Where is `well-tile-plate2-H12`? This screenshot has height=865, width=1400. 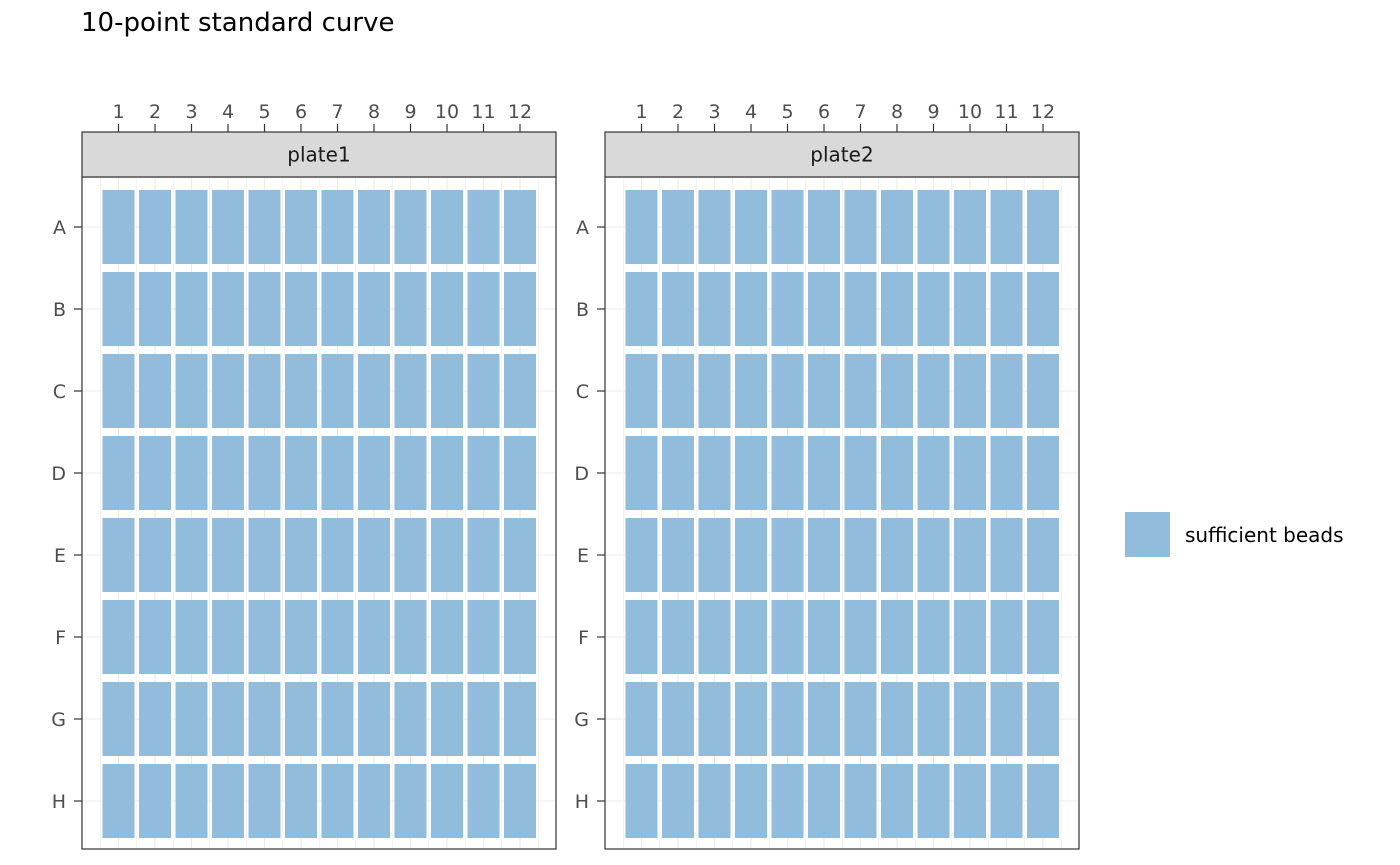
well-tile-plate2-H12 is located at coordinates (1043, 801).